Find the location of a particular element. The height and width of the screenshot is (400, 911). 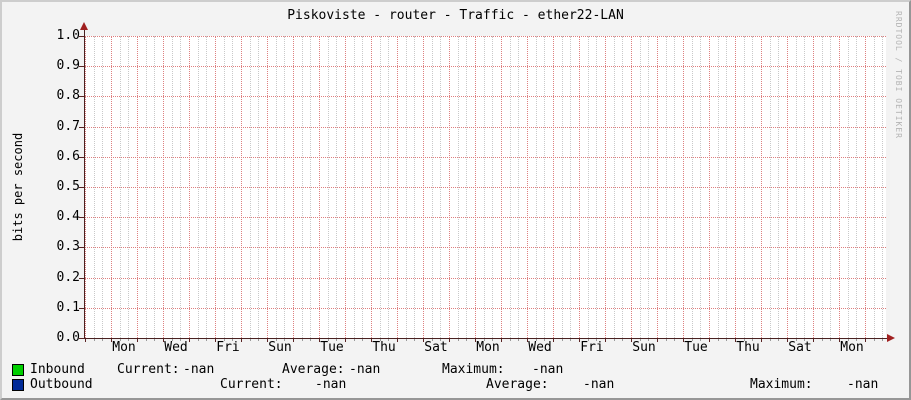

y-tick-label: 1.0 is located at coordinates (68, 35).